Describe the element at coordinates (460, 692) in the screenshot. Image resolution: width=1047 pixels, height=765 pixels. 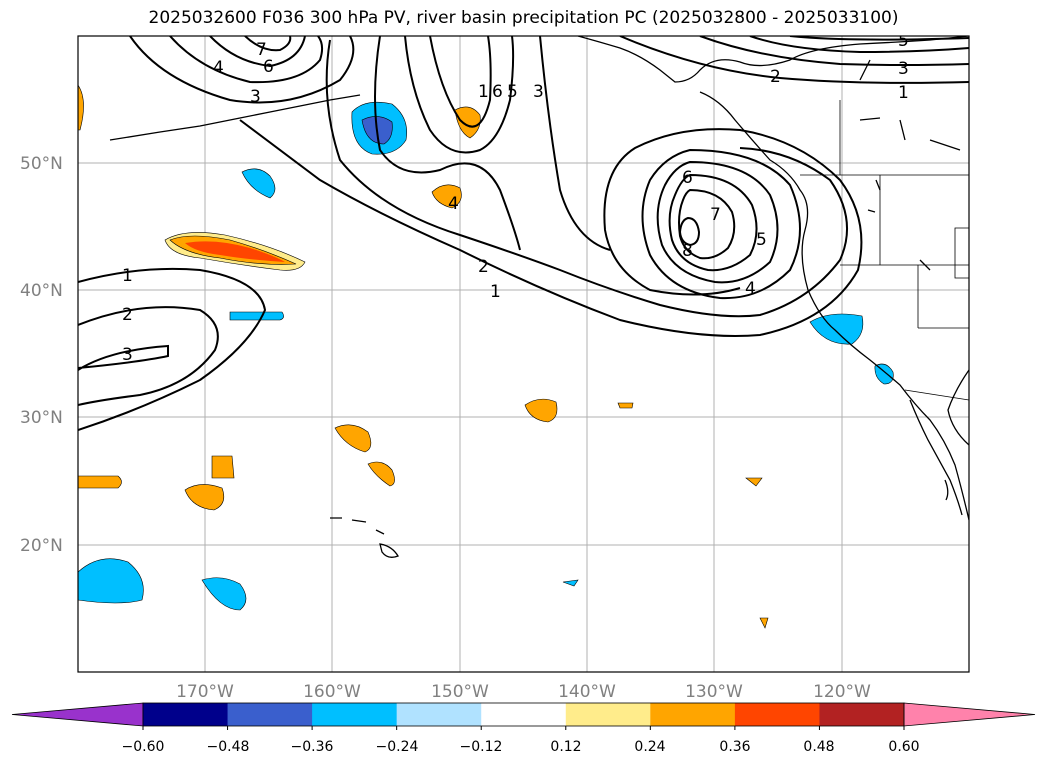
I see `lon-label: 150°W` at that location.